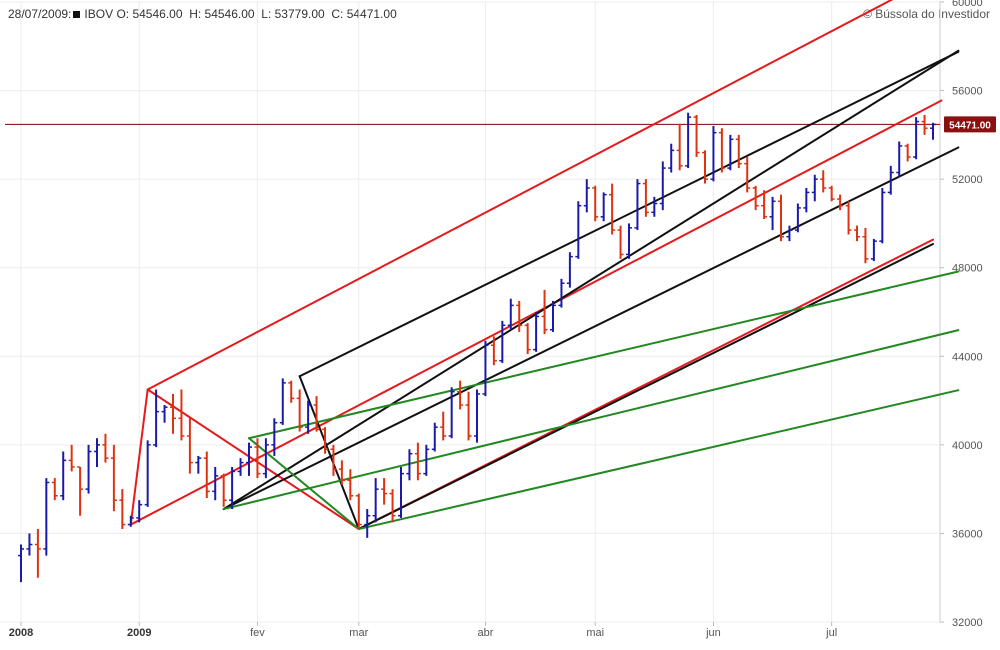 Image resolution: width=1000 pixels, height=650 pixels. I want to click on y-tick-label: 52000, so click(967, 180).